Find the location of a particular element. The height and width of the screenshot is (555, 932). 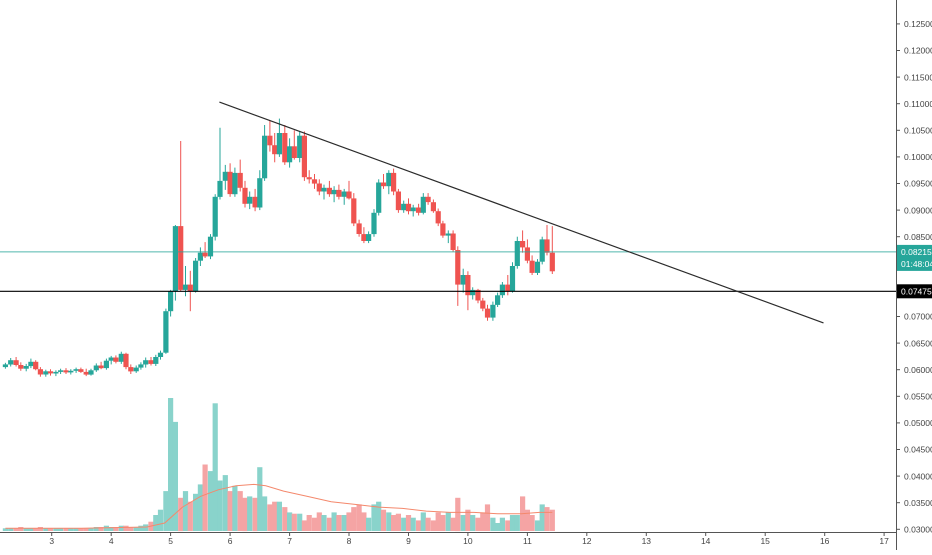

price-tick-label: 0.10000 is located at coordinates (918, 157).